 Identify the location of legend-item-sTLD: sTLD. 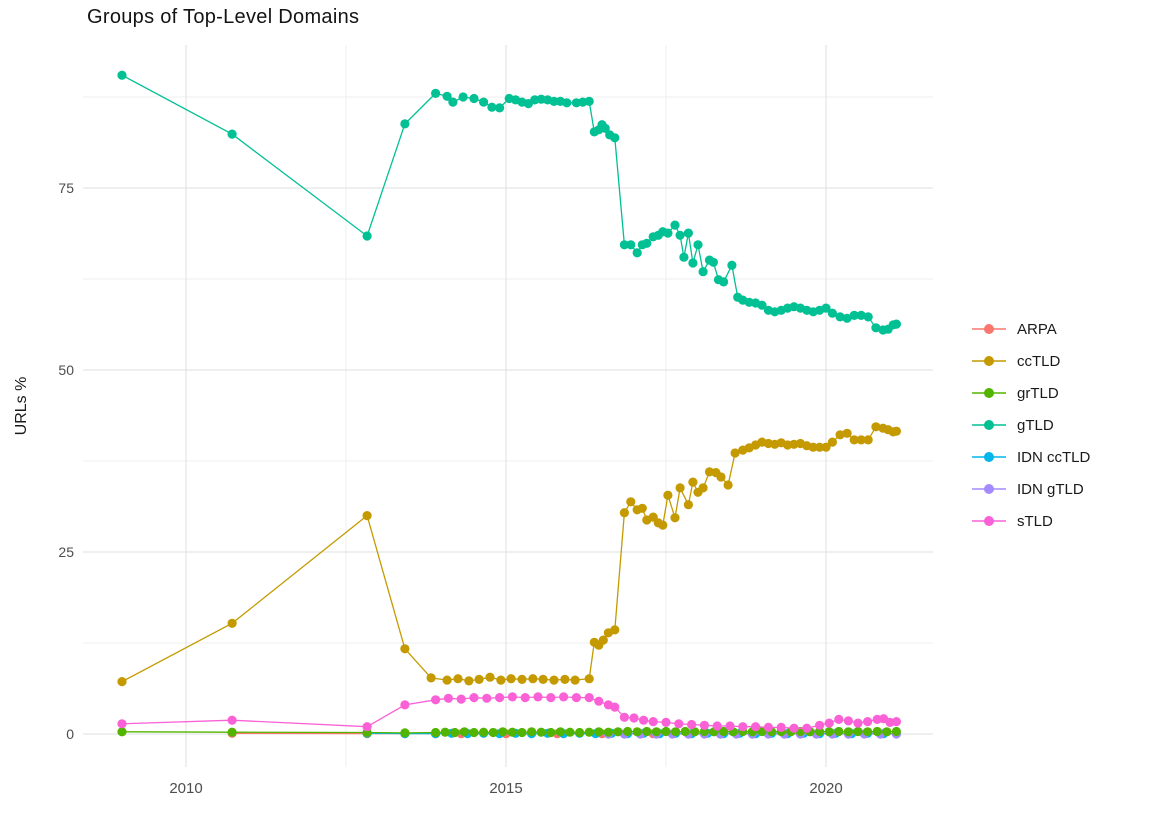
(1031, 521).